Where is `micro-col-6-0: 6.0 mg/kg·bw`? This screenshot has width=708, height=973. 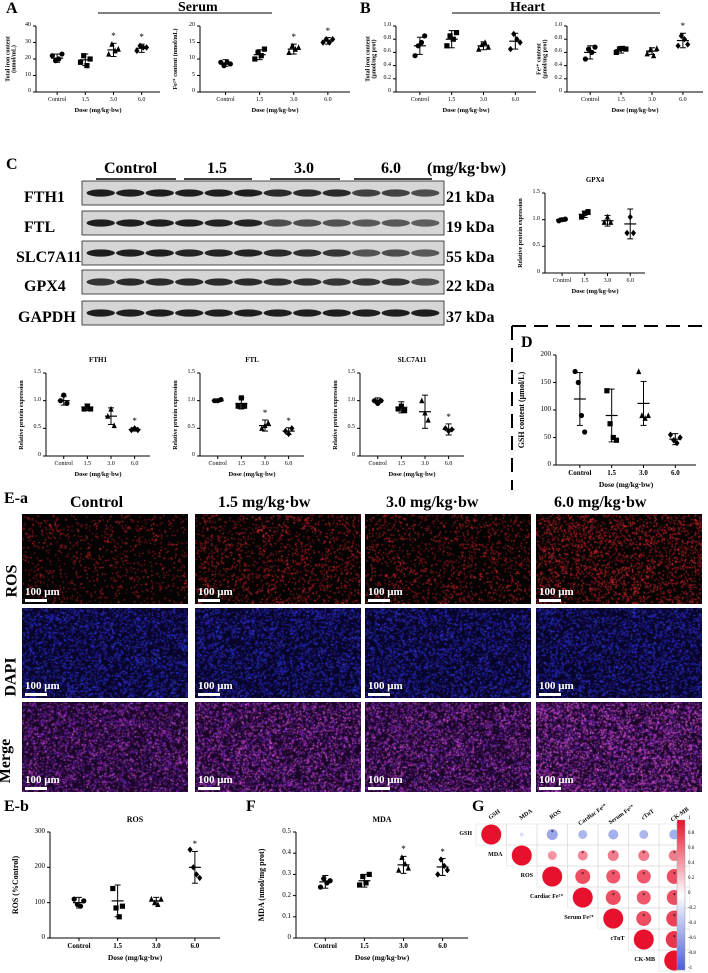 micro-col-6-0: 6.0 mg/kg·bw is located at coordinates (600, 502).